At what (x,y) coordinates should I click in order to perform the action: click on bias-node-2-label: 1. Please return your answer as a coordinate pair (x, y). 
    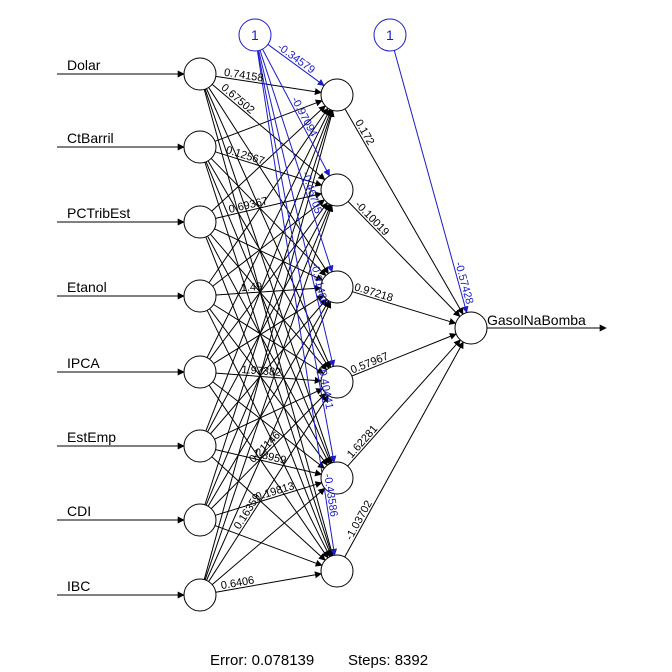
    Looking at the image, I should click on (390, 35).